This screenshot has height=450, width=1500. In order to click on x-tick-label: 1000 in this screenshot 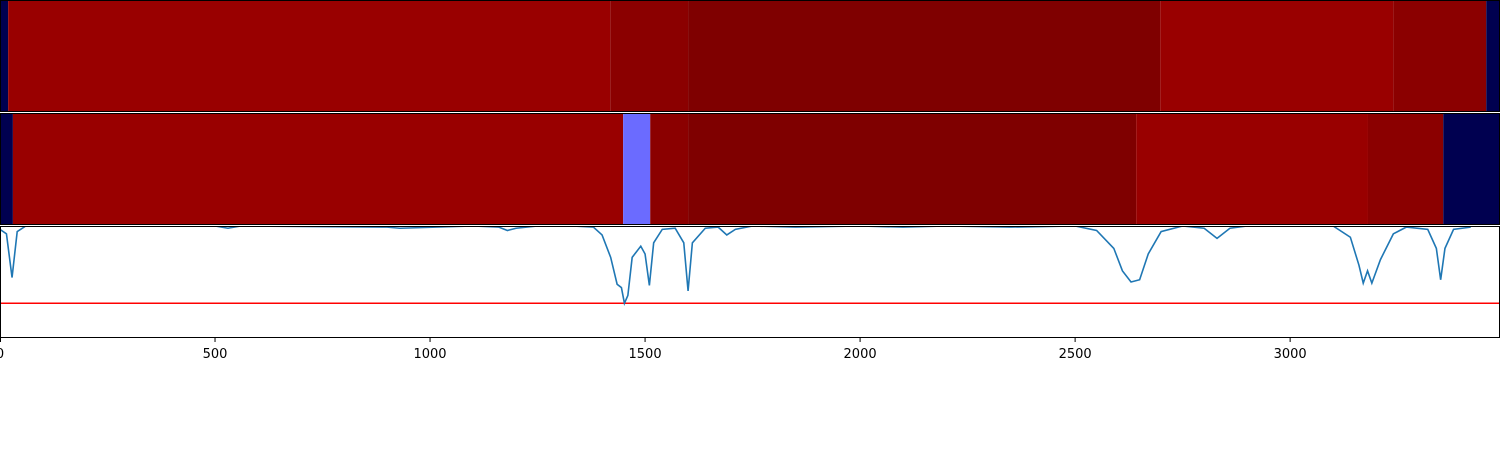, I will do `click(429, 354)`.